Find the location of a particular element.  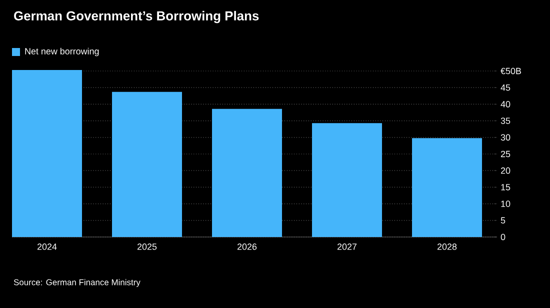

y-tick-label: 25 is located at coordinates (505, 154).